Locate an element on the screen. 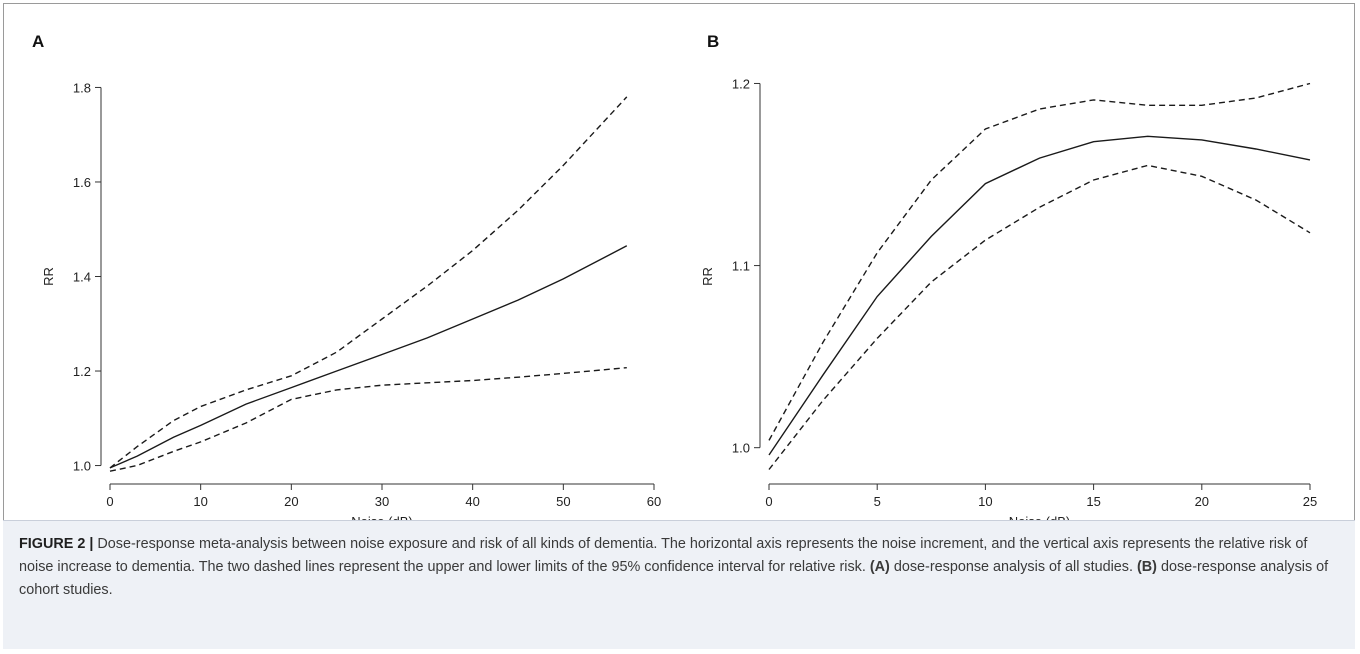  x-tick-label: 15 is located at coordinates (1093, 501).